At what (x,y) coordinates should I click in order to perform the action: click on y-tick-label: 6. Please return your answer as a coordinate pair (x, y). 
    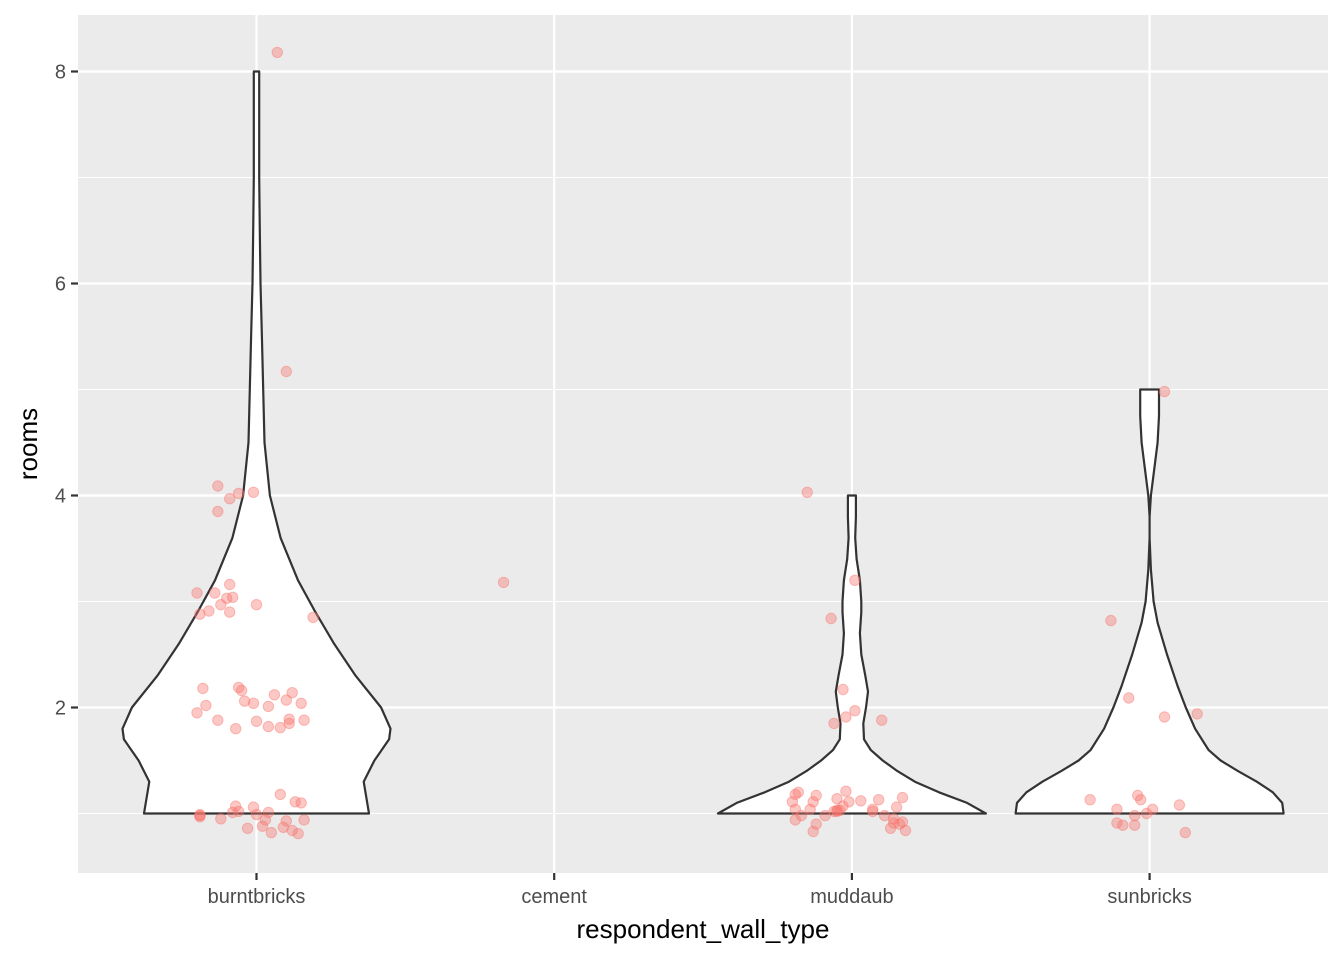
    Looking at the image, I should click on (60, 285).